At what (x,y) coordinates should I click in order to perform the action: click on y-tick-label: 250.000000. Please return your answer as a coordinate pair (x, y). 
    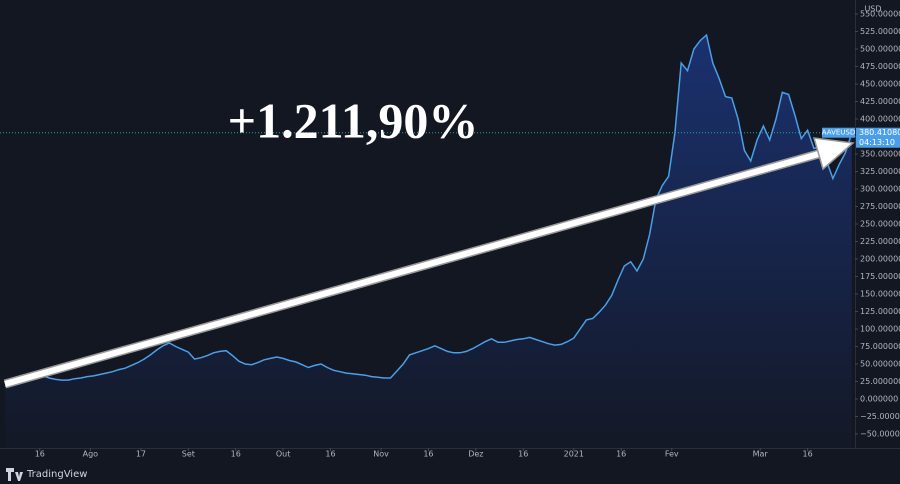
    Looking at the image, I should click on (880, 224).